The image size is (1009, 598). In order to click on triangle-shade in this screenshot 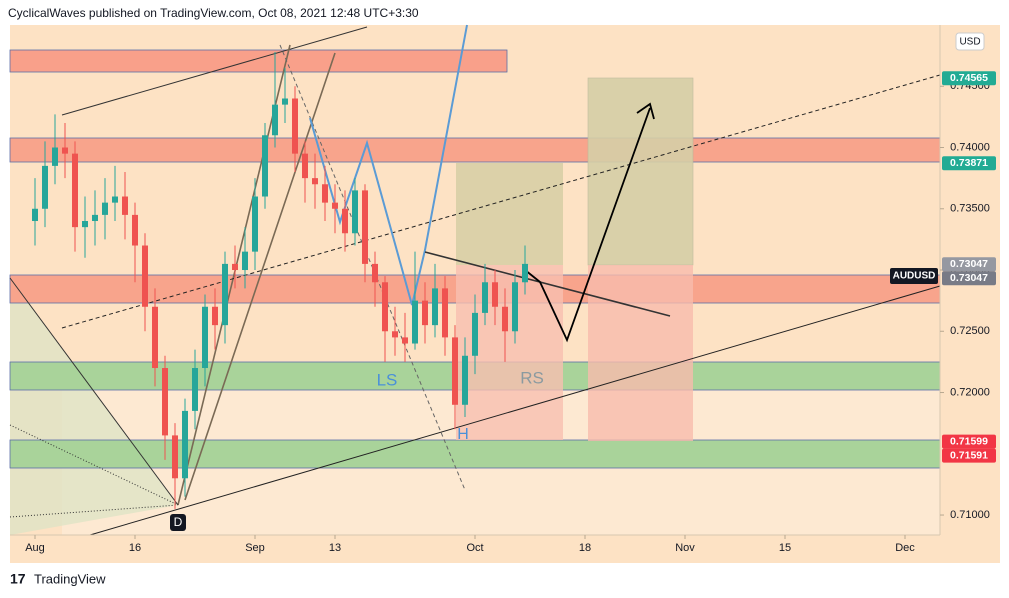, I will do `click(94, 406)`.